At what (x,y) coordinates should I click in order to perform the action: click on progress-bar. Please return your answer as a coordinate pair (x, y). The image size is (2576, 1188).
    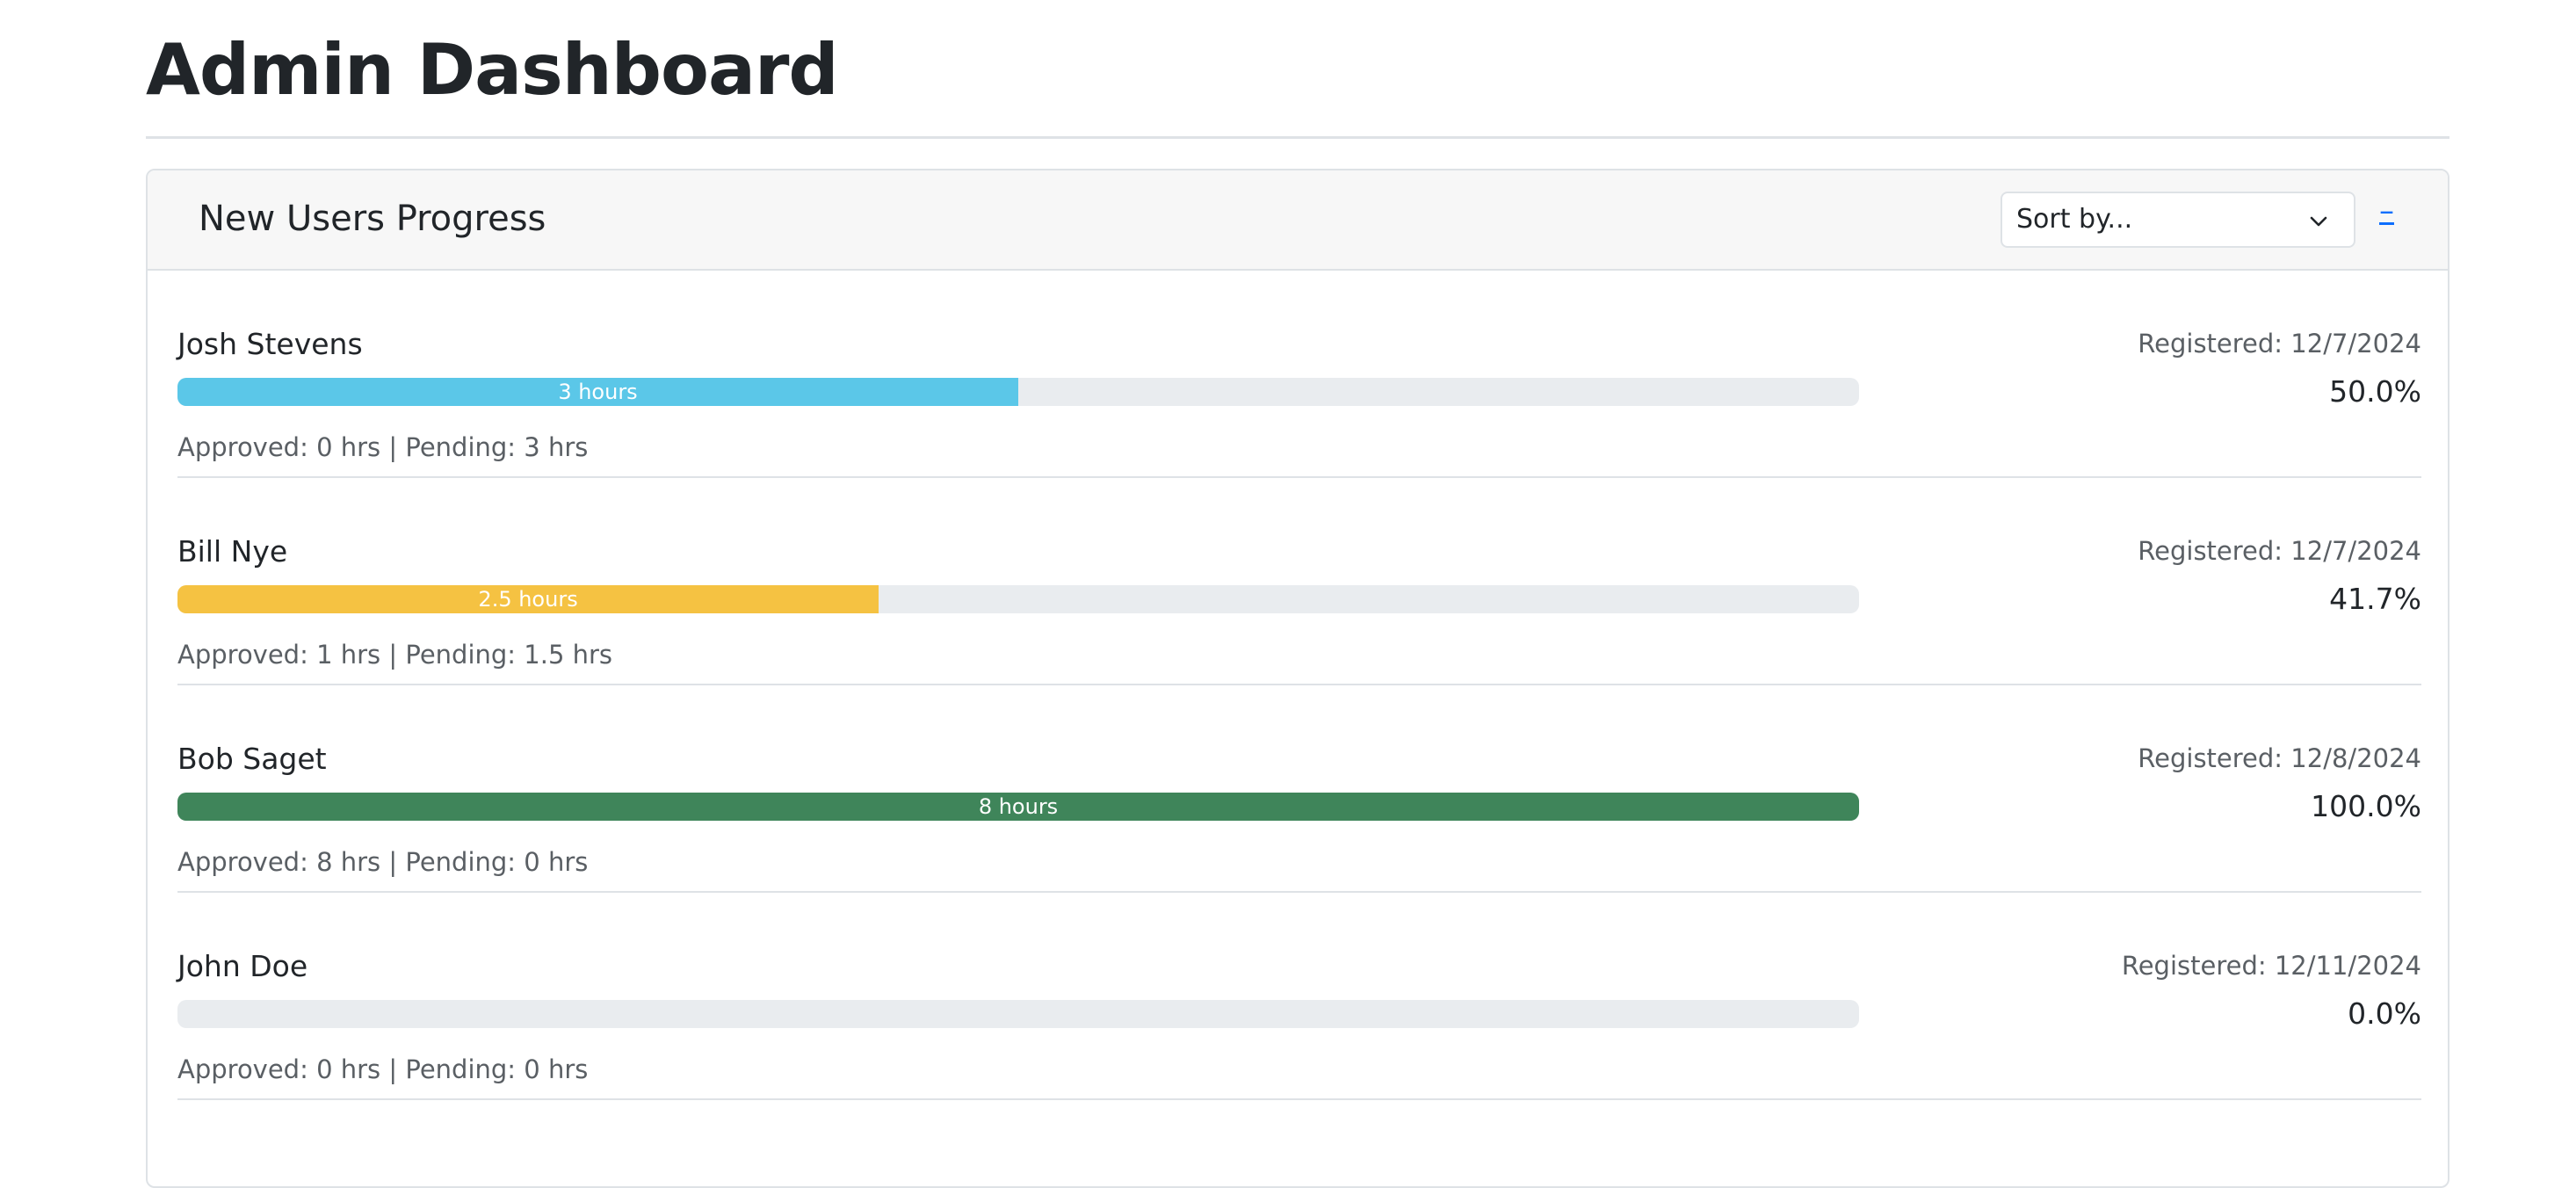
    Looking at the image, I should click on (1018, 1014).